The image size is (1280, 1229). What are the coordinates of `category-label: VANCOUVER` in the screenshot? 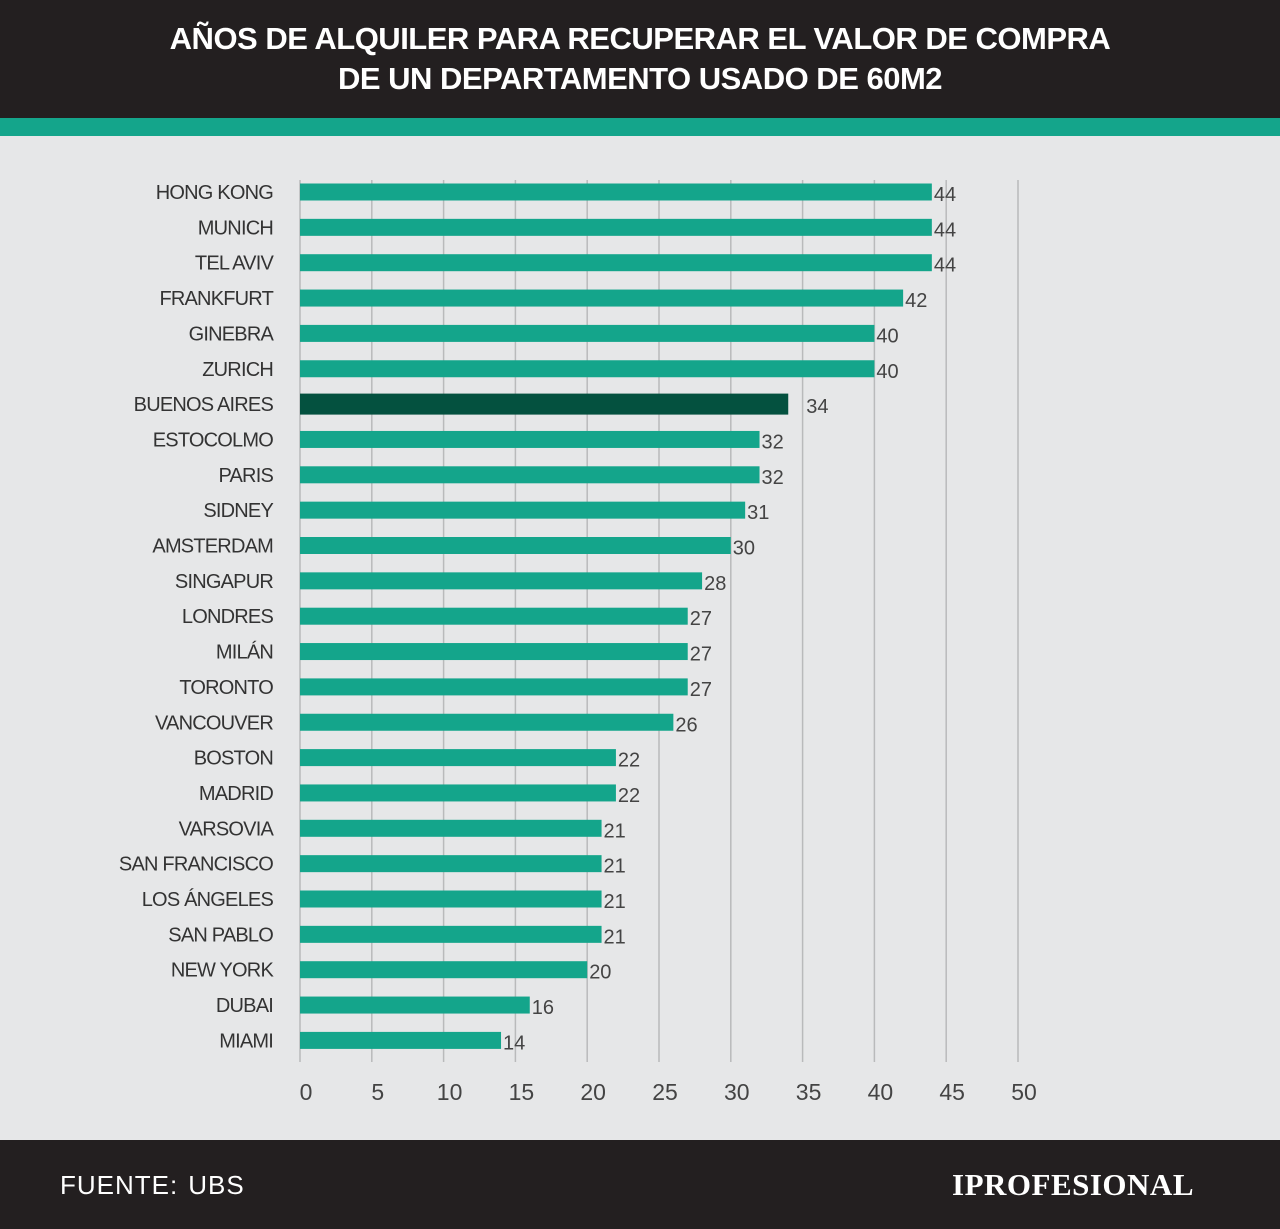 It's located at (214, 723).